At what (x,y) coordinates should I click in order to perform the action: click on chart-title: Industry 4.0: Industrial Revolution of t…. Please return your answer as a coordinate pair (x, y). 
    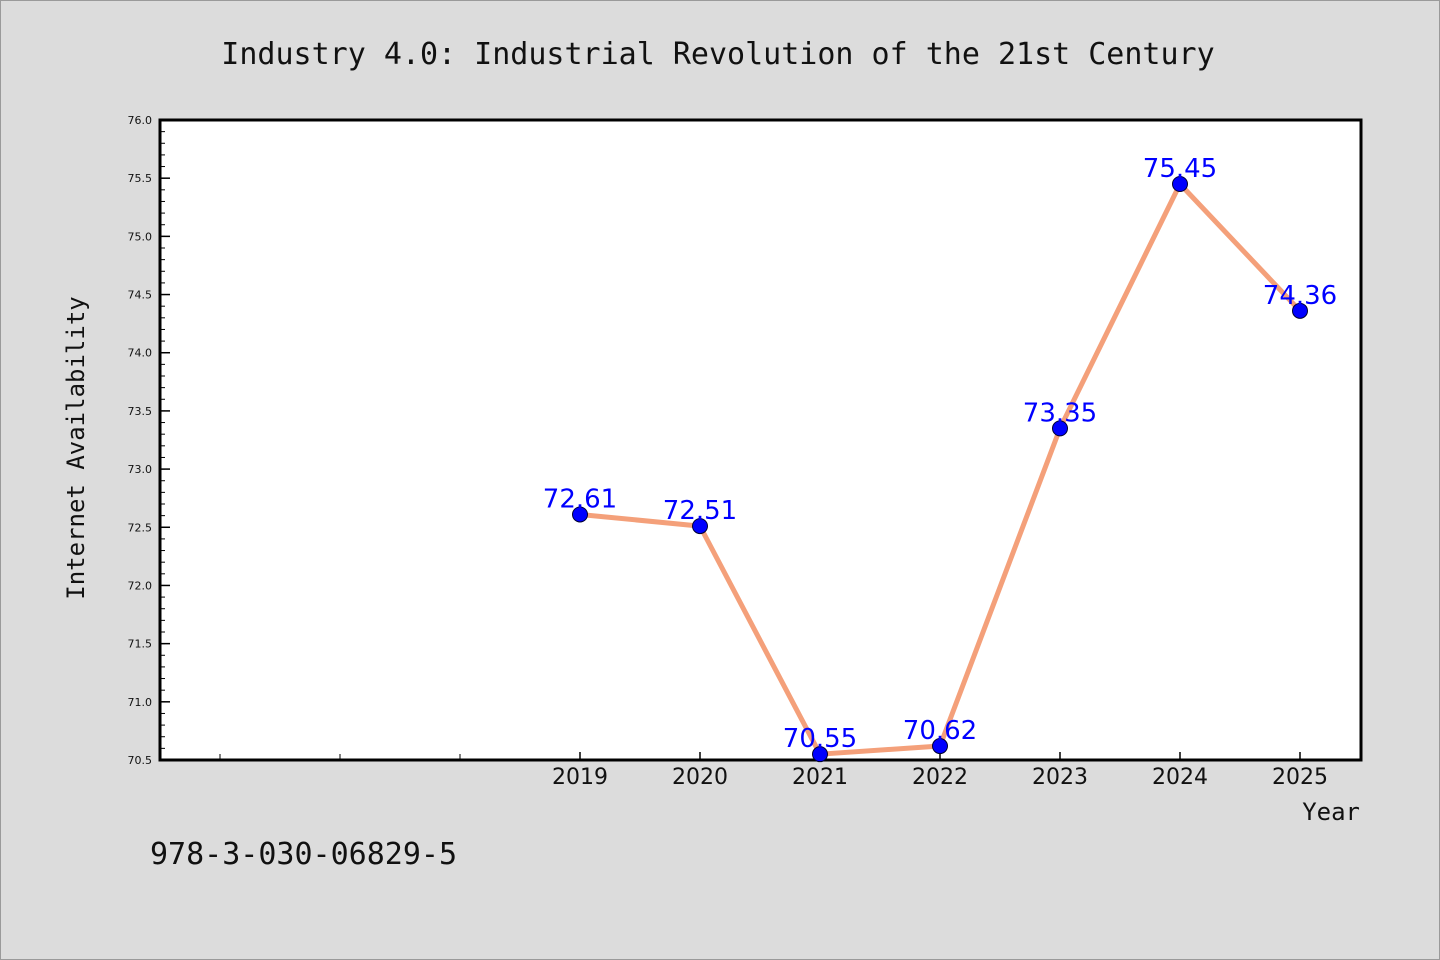
    Looking at the image, I should click on (717, 54).